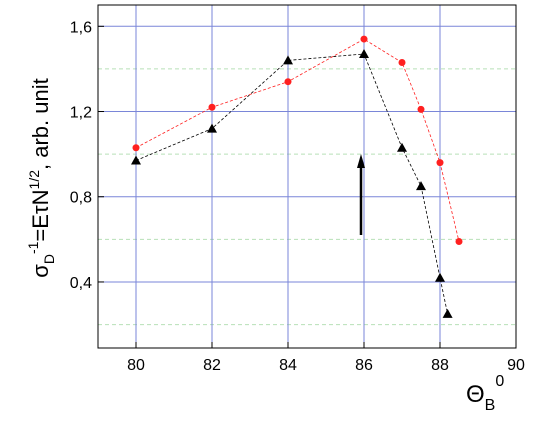 The image size is (533, 424). Describe the element at coordinates (440, 365) in the screenshot. I see `x-tick-label: 88` at that location.